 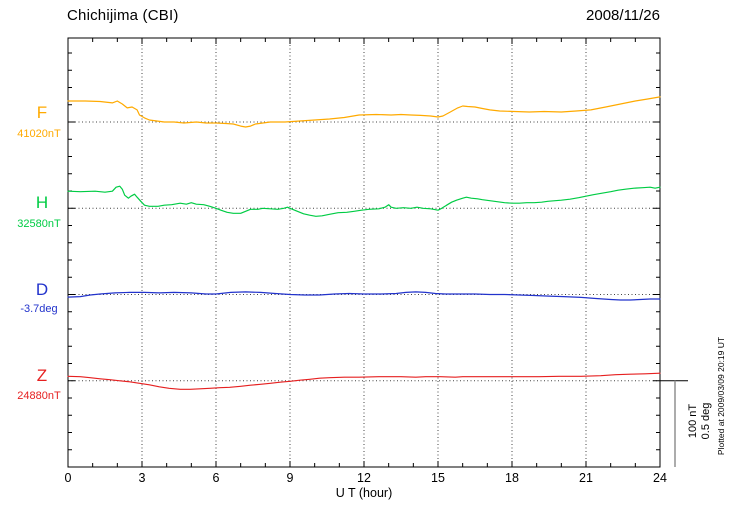 What do you see at coordinates (290, 478) in the screenshot?
I see `x-tick-label-9: 9` at bounding box center [290, 478].